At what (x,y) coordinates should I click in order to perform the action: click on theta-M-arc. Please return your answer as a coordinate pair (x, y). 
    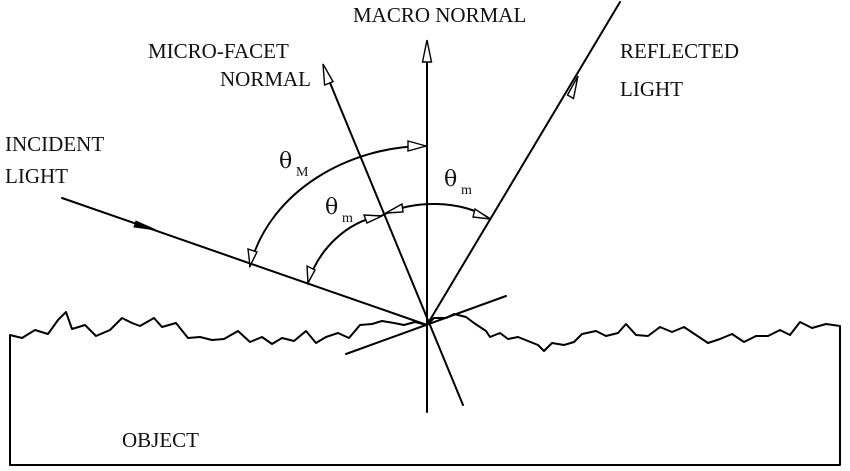
    Looking at the image, I should click on (338, 206).